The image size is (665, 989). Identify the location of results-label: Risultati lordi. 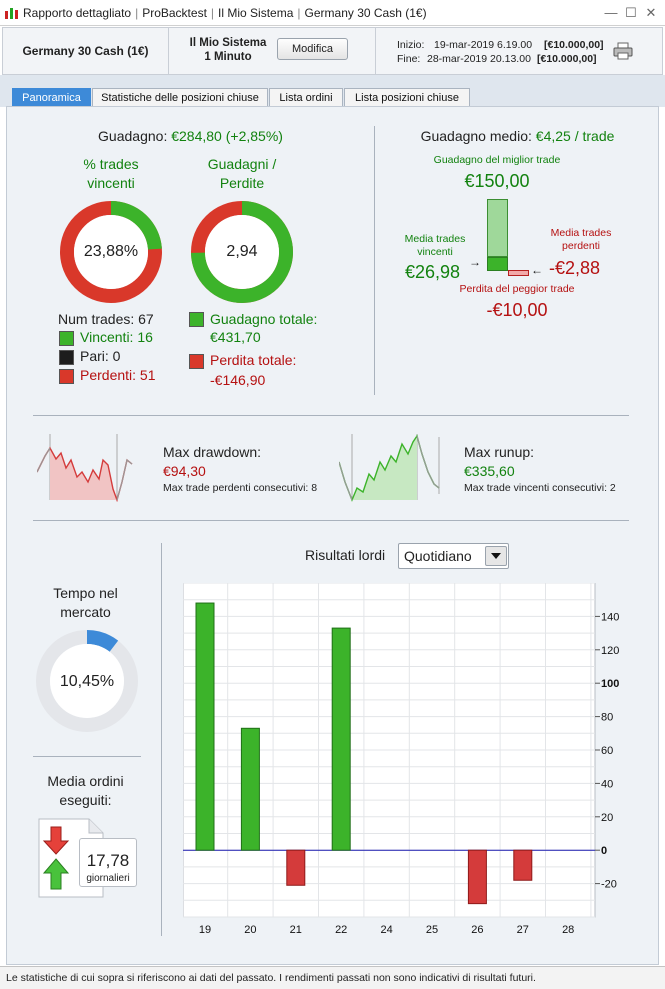
(345, 555).